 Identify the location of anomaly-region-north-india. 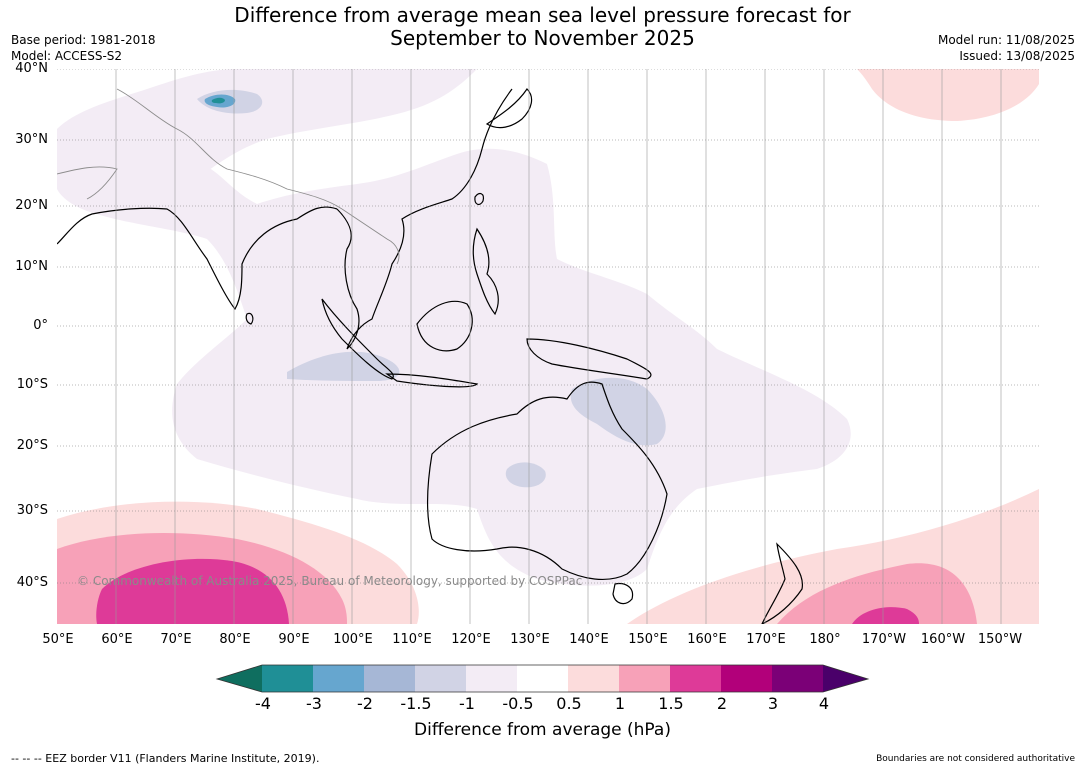
(267, 124).